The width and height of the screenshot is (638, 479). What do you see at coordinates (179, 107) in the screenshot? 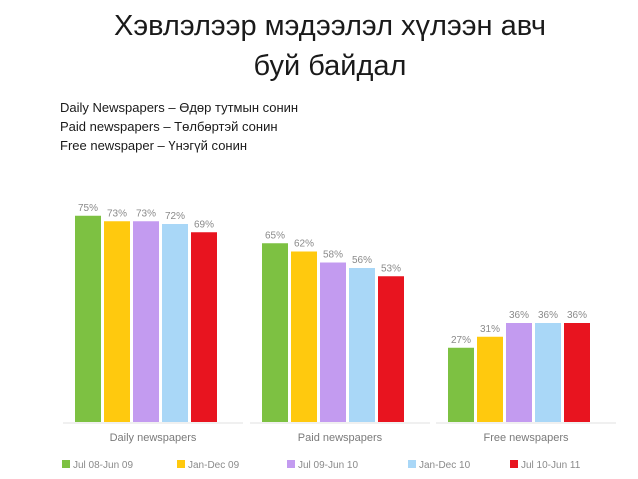
I see `note-daily: Daily Newspapers – Өдөр тутмын сонин` at bounding box center [179, 107].